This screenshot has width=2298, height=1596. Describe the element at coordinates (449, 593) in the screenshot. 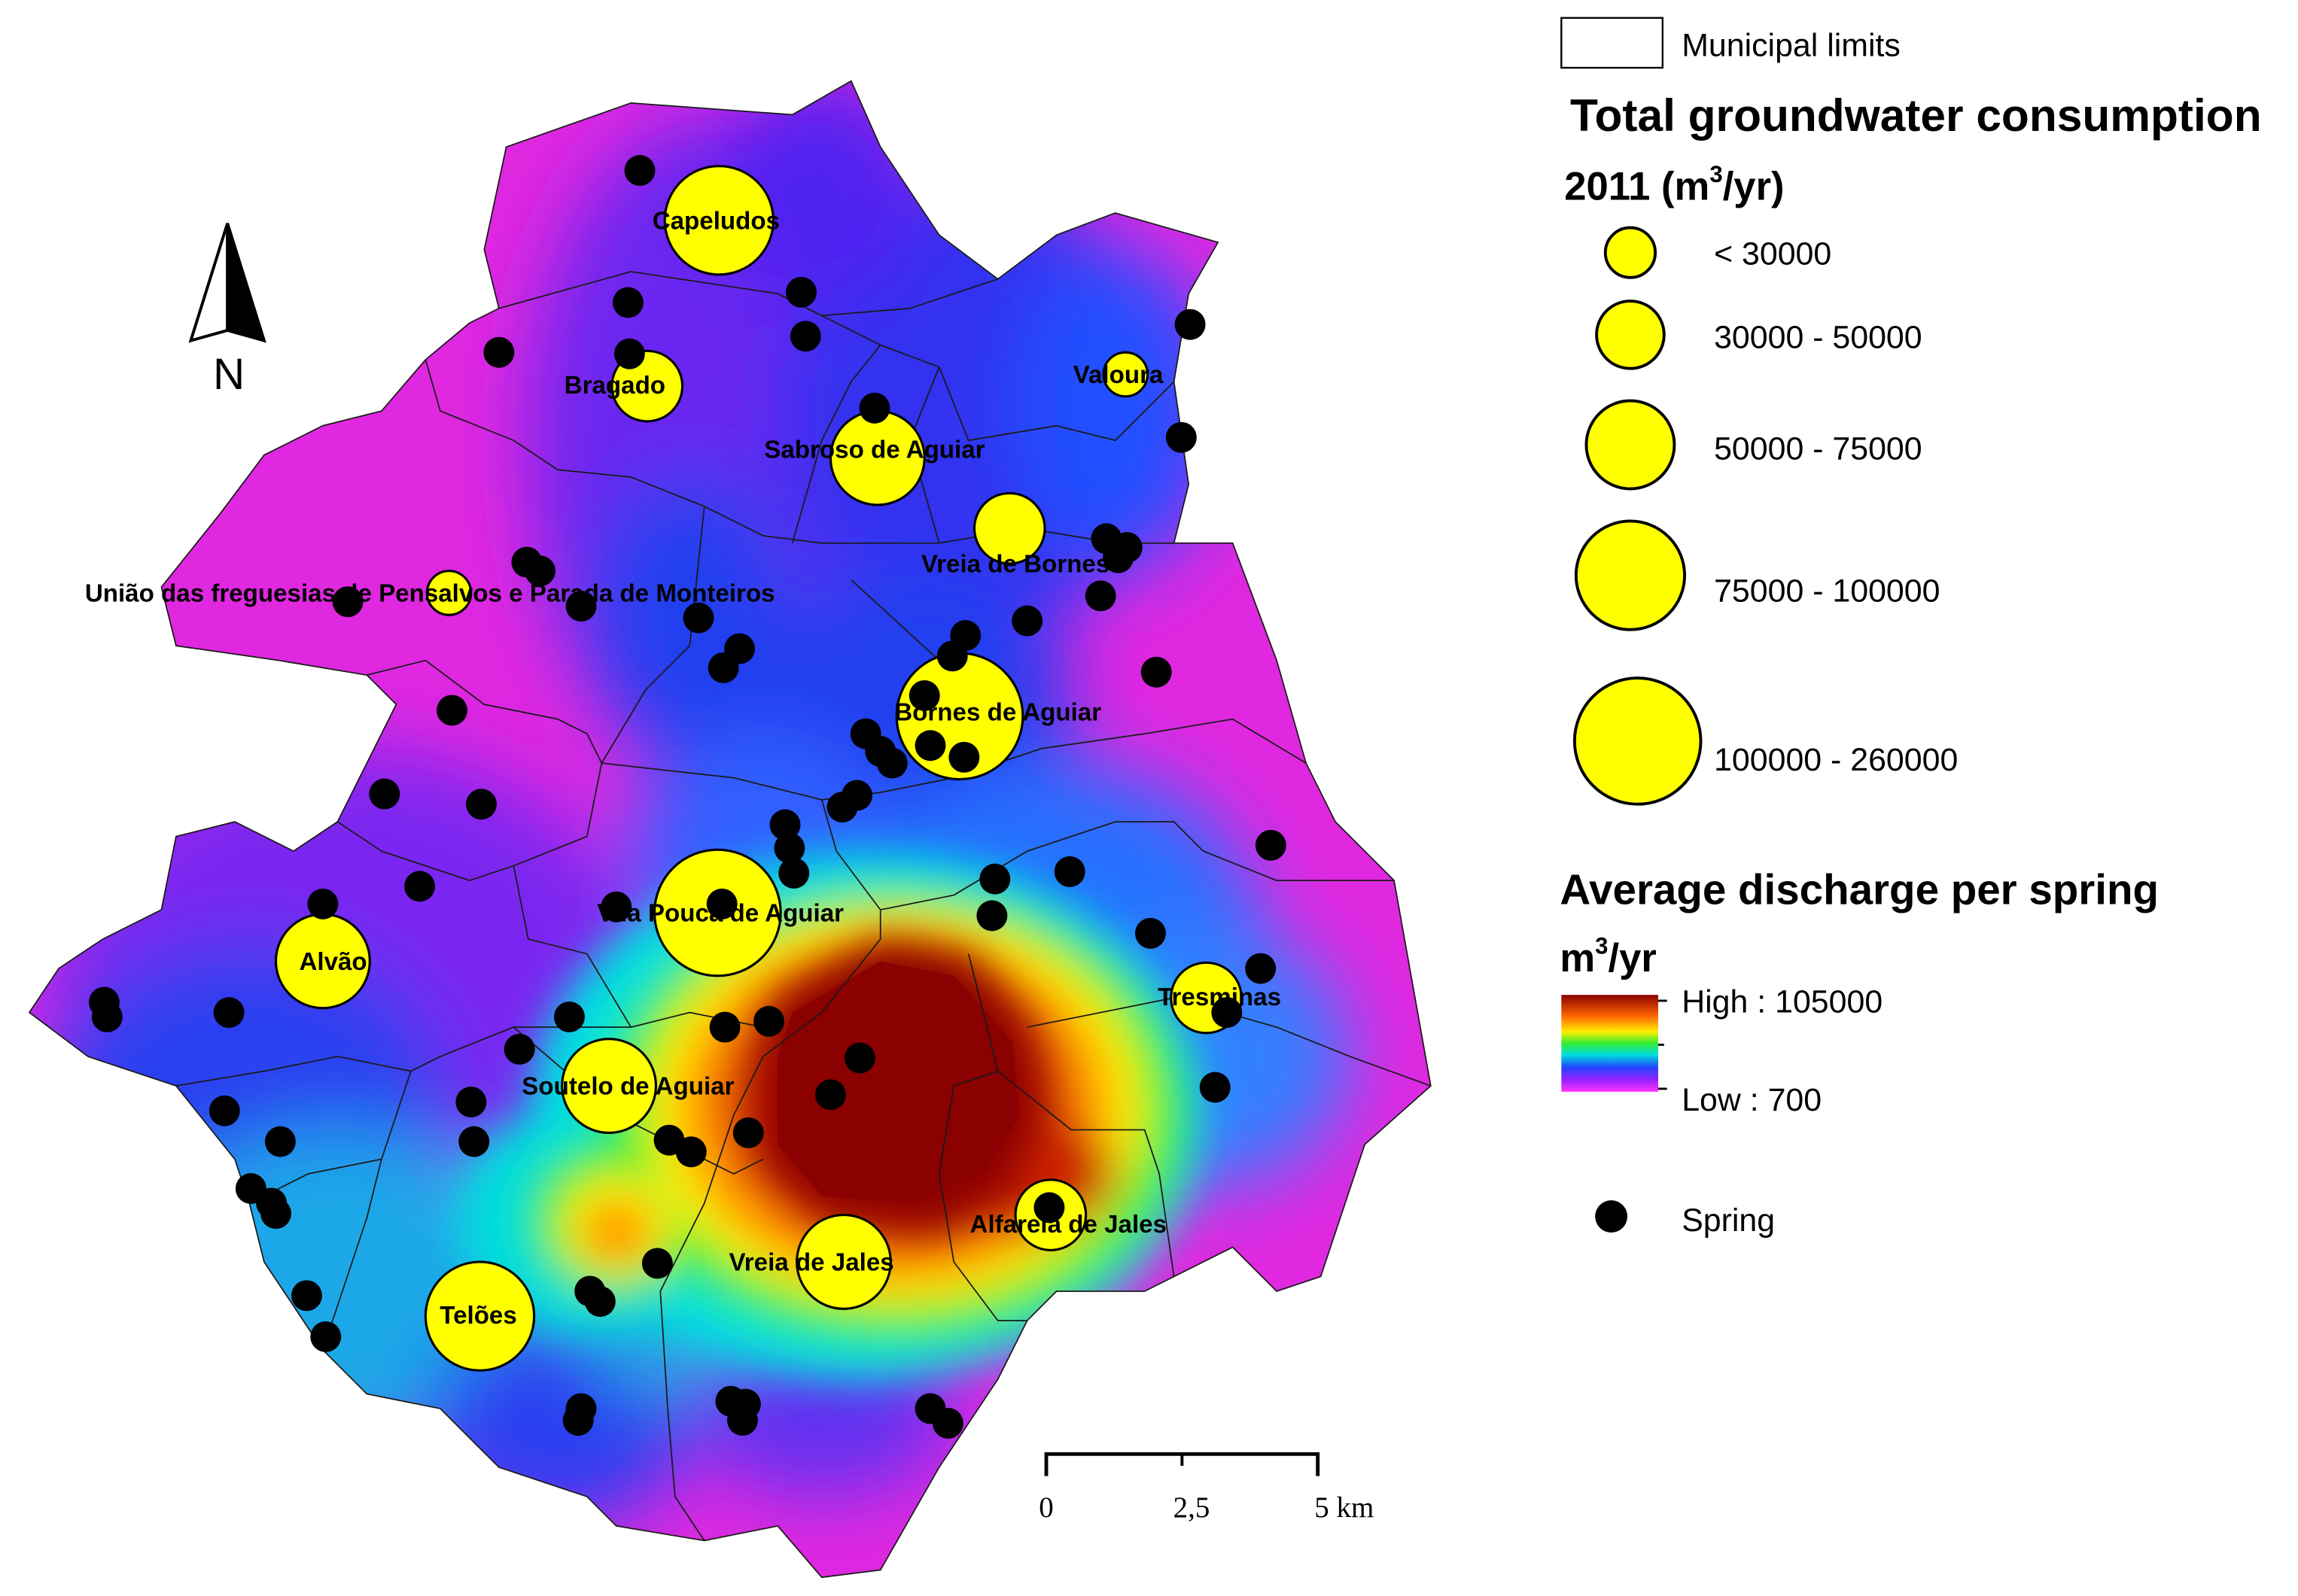

I see `consumption-circle-uniao-das-freguesias-de-pensalvos-e-parada-de-monteiros` at that location.